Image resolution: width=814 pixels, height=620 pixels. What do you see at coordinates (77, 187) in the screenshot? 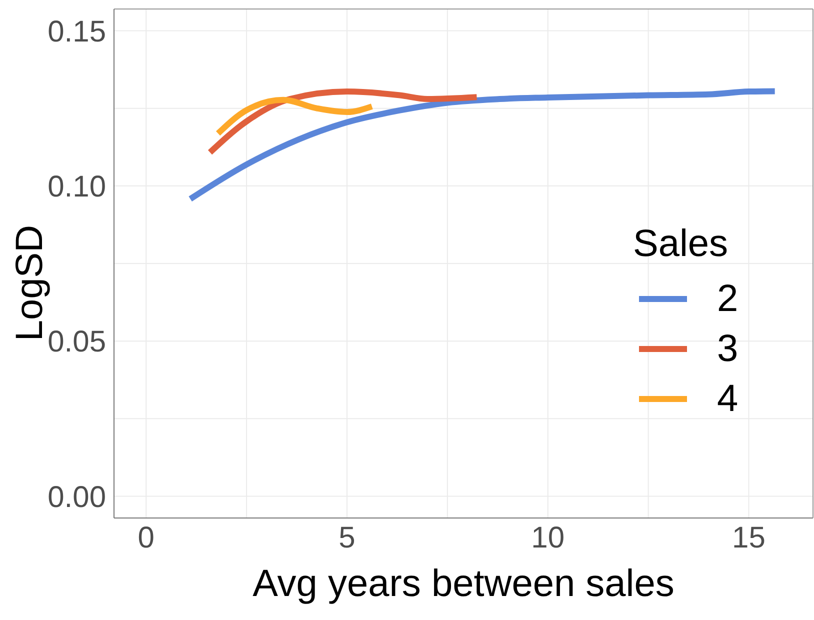
I see `y-tick-label: 0.10` at bounding box center [77, 187].